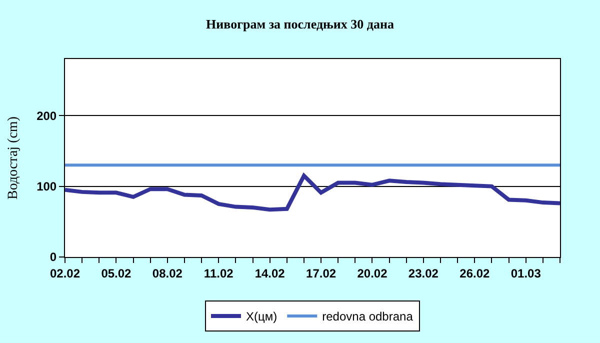 The image size is (600, 343). What do you see at coordinates (65, 273) in the screenshot?
I see `x-tick-label: 02.02` at bounding box center [65, 273].